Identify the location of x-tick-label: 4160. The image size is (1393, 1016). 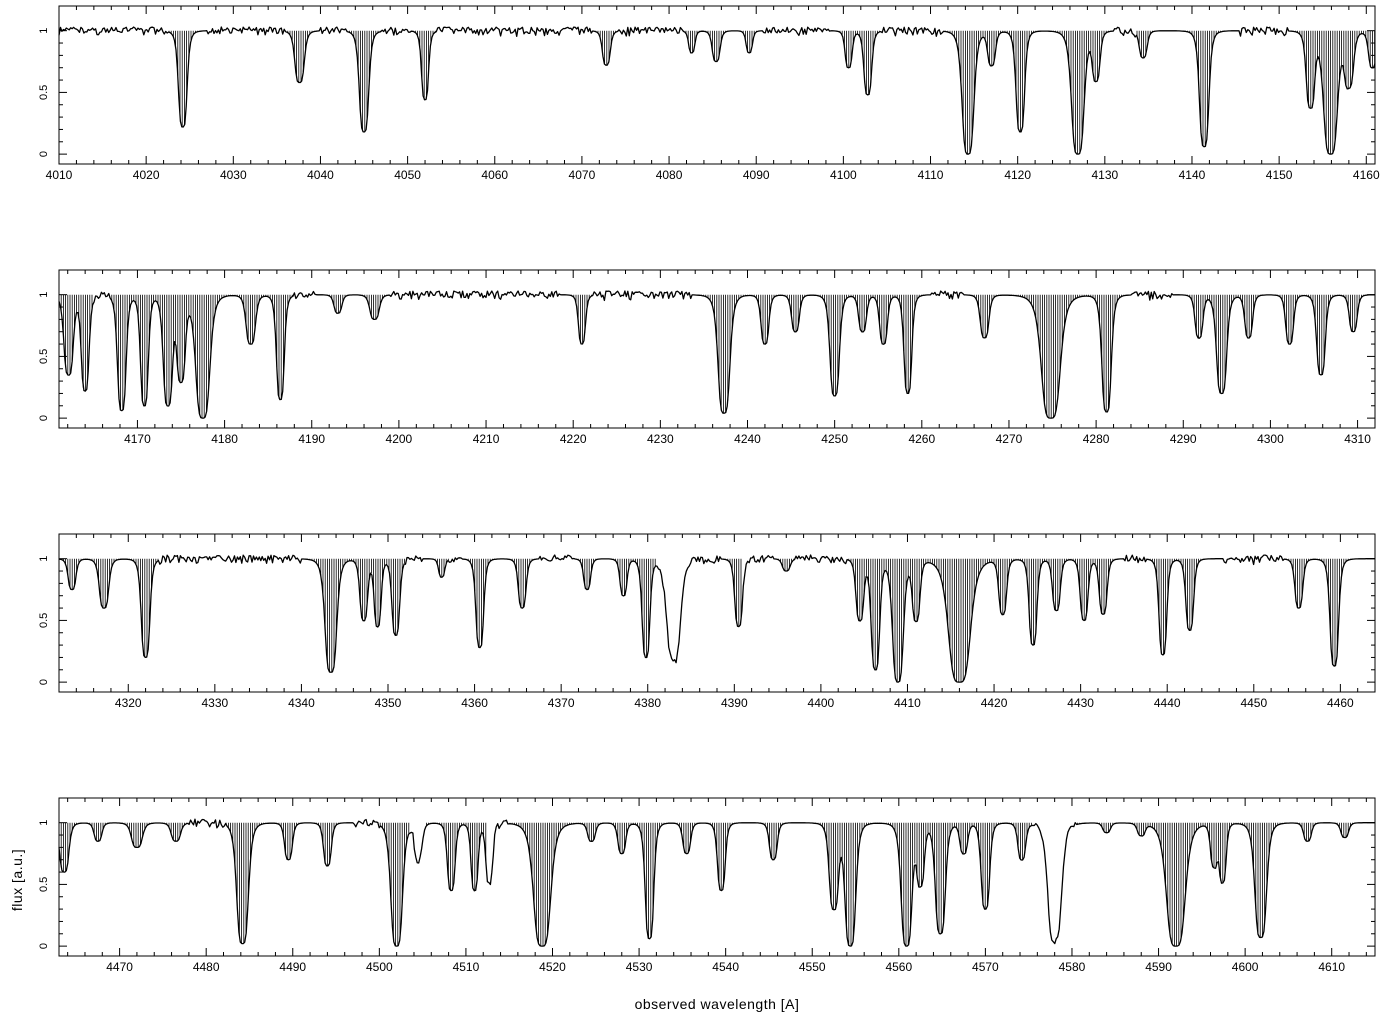
(1366, 175).